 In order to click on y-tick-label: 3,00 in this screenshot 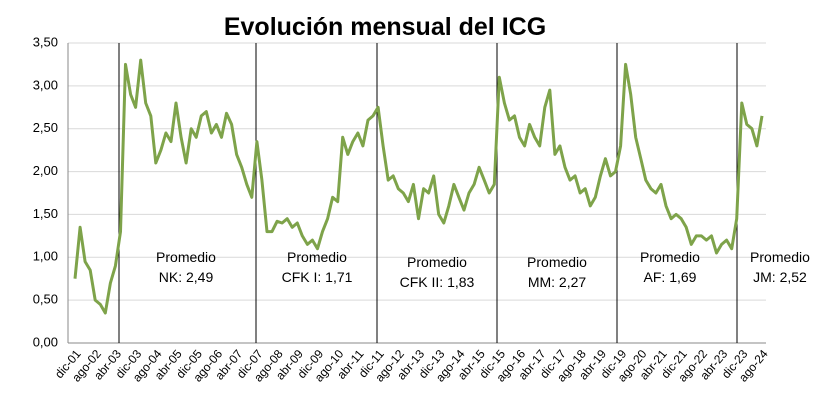, I will do `click(45, 84)`.